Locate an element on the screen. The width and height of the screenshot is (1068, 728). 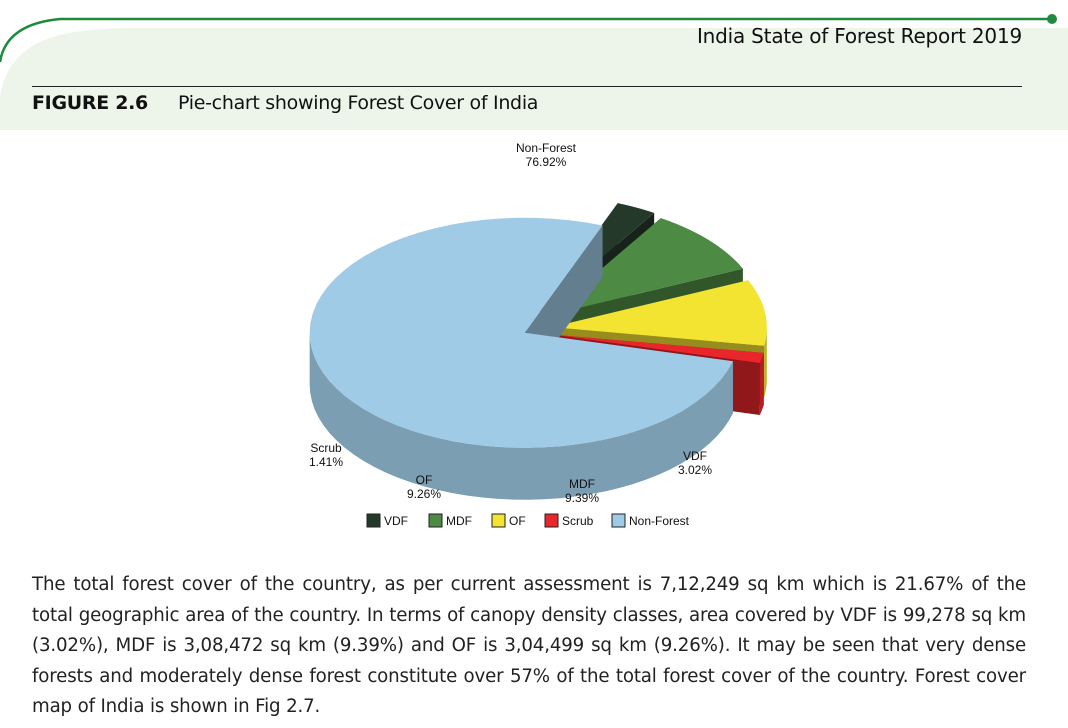
slice-label-of: OF is located at coordinates (424, 480).